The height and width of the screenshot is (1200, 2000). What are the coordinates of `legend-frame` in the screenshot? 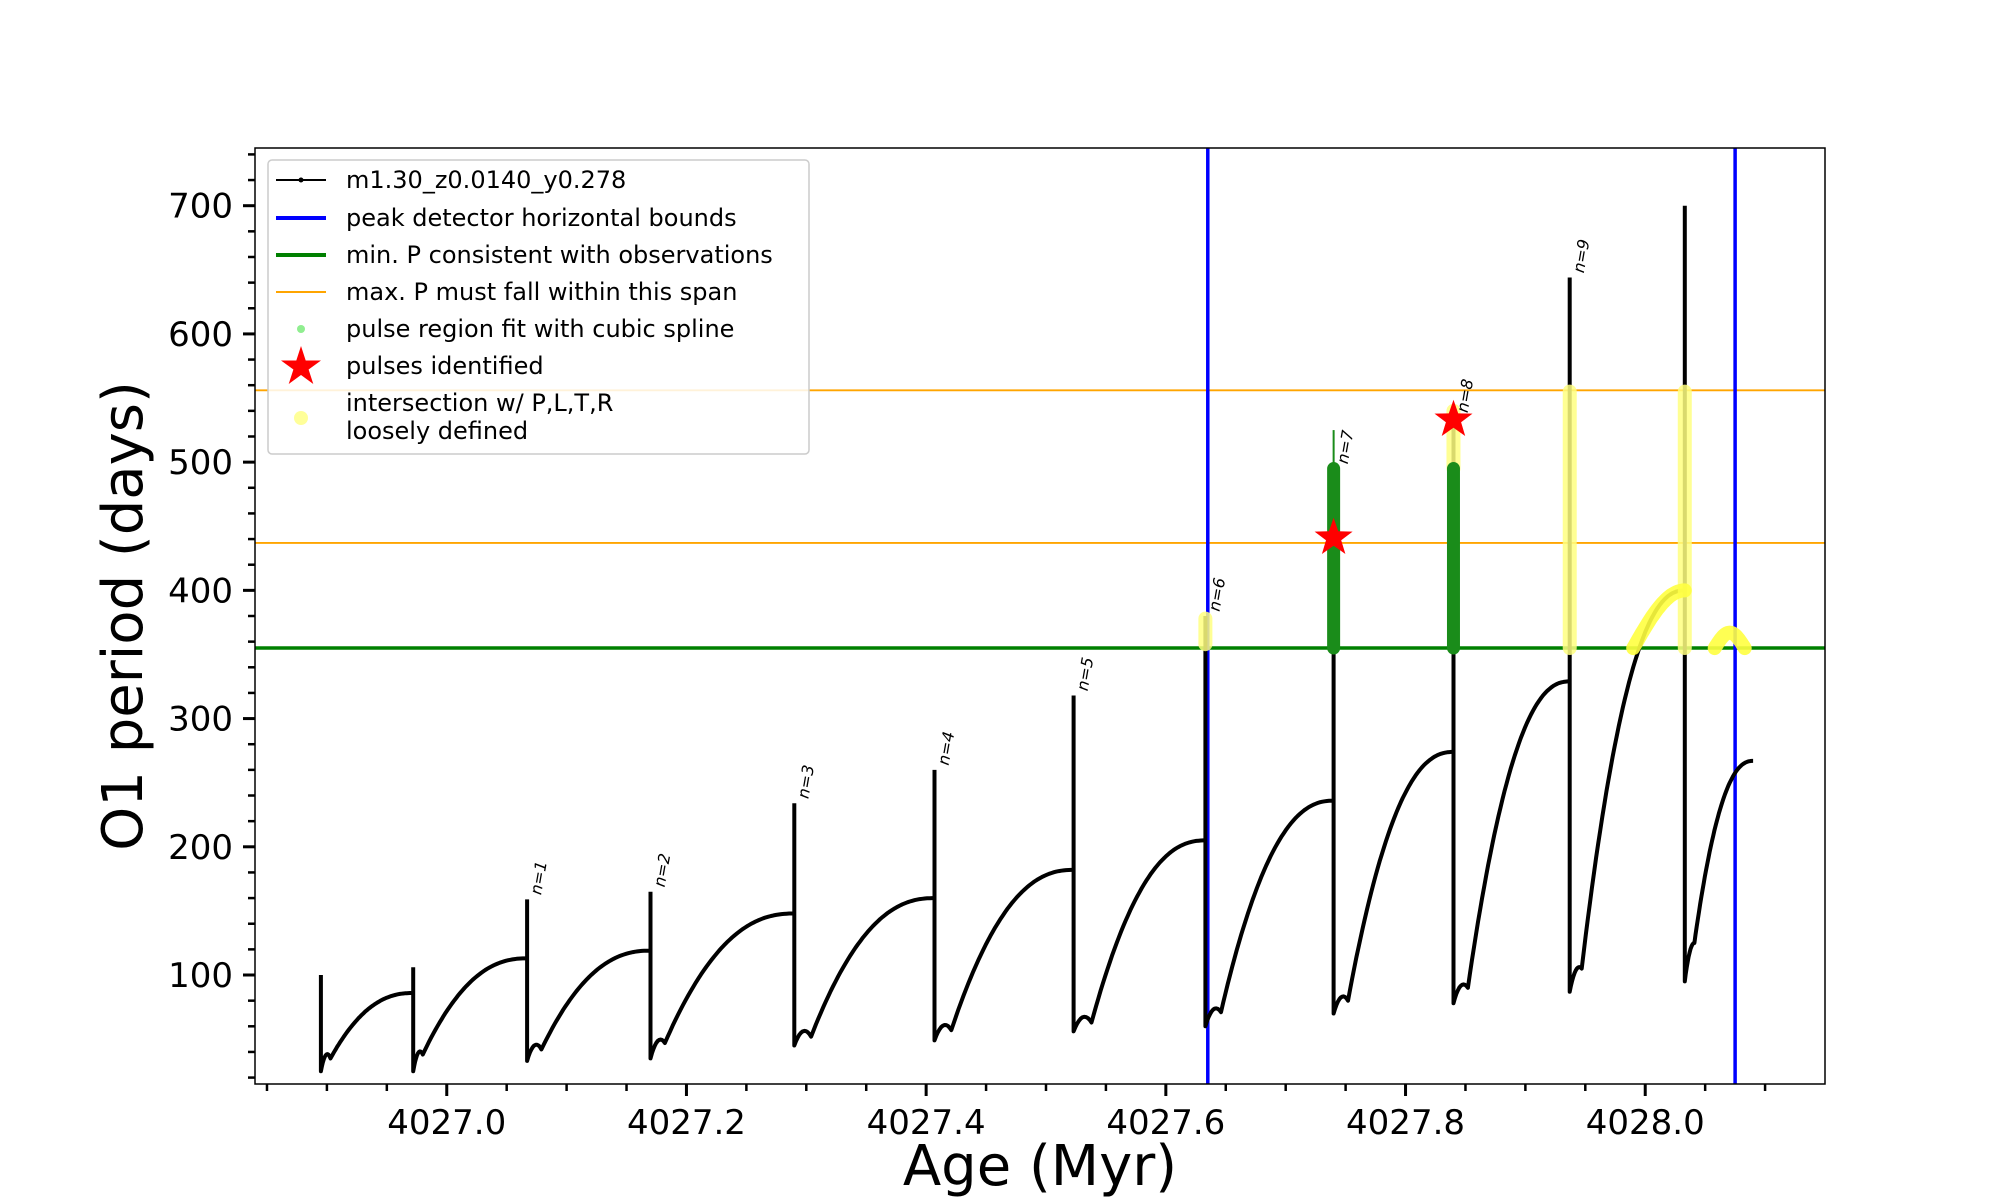 It's located at (538, 307).